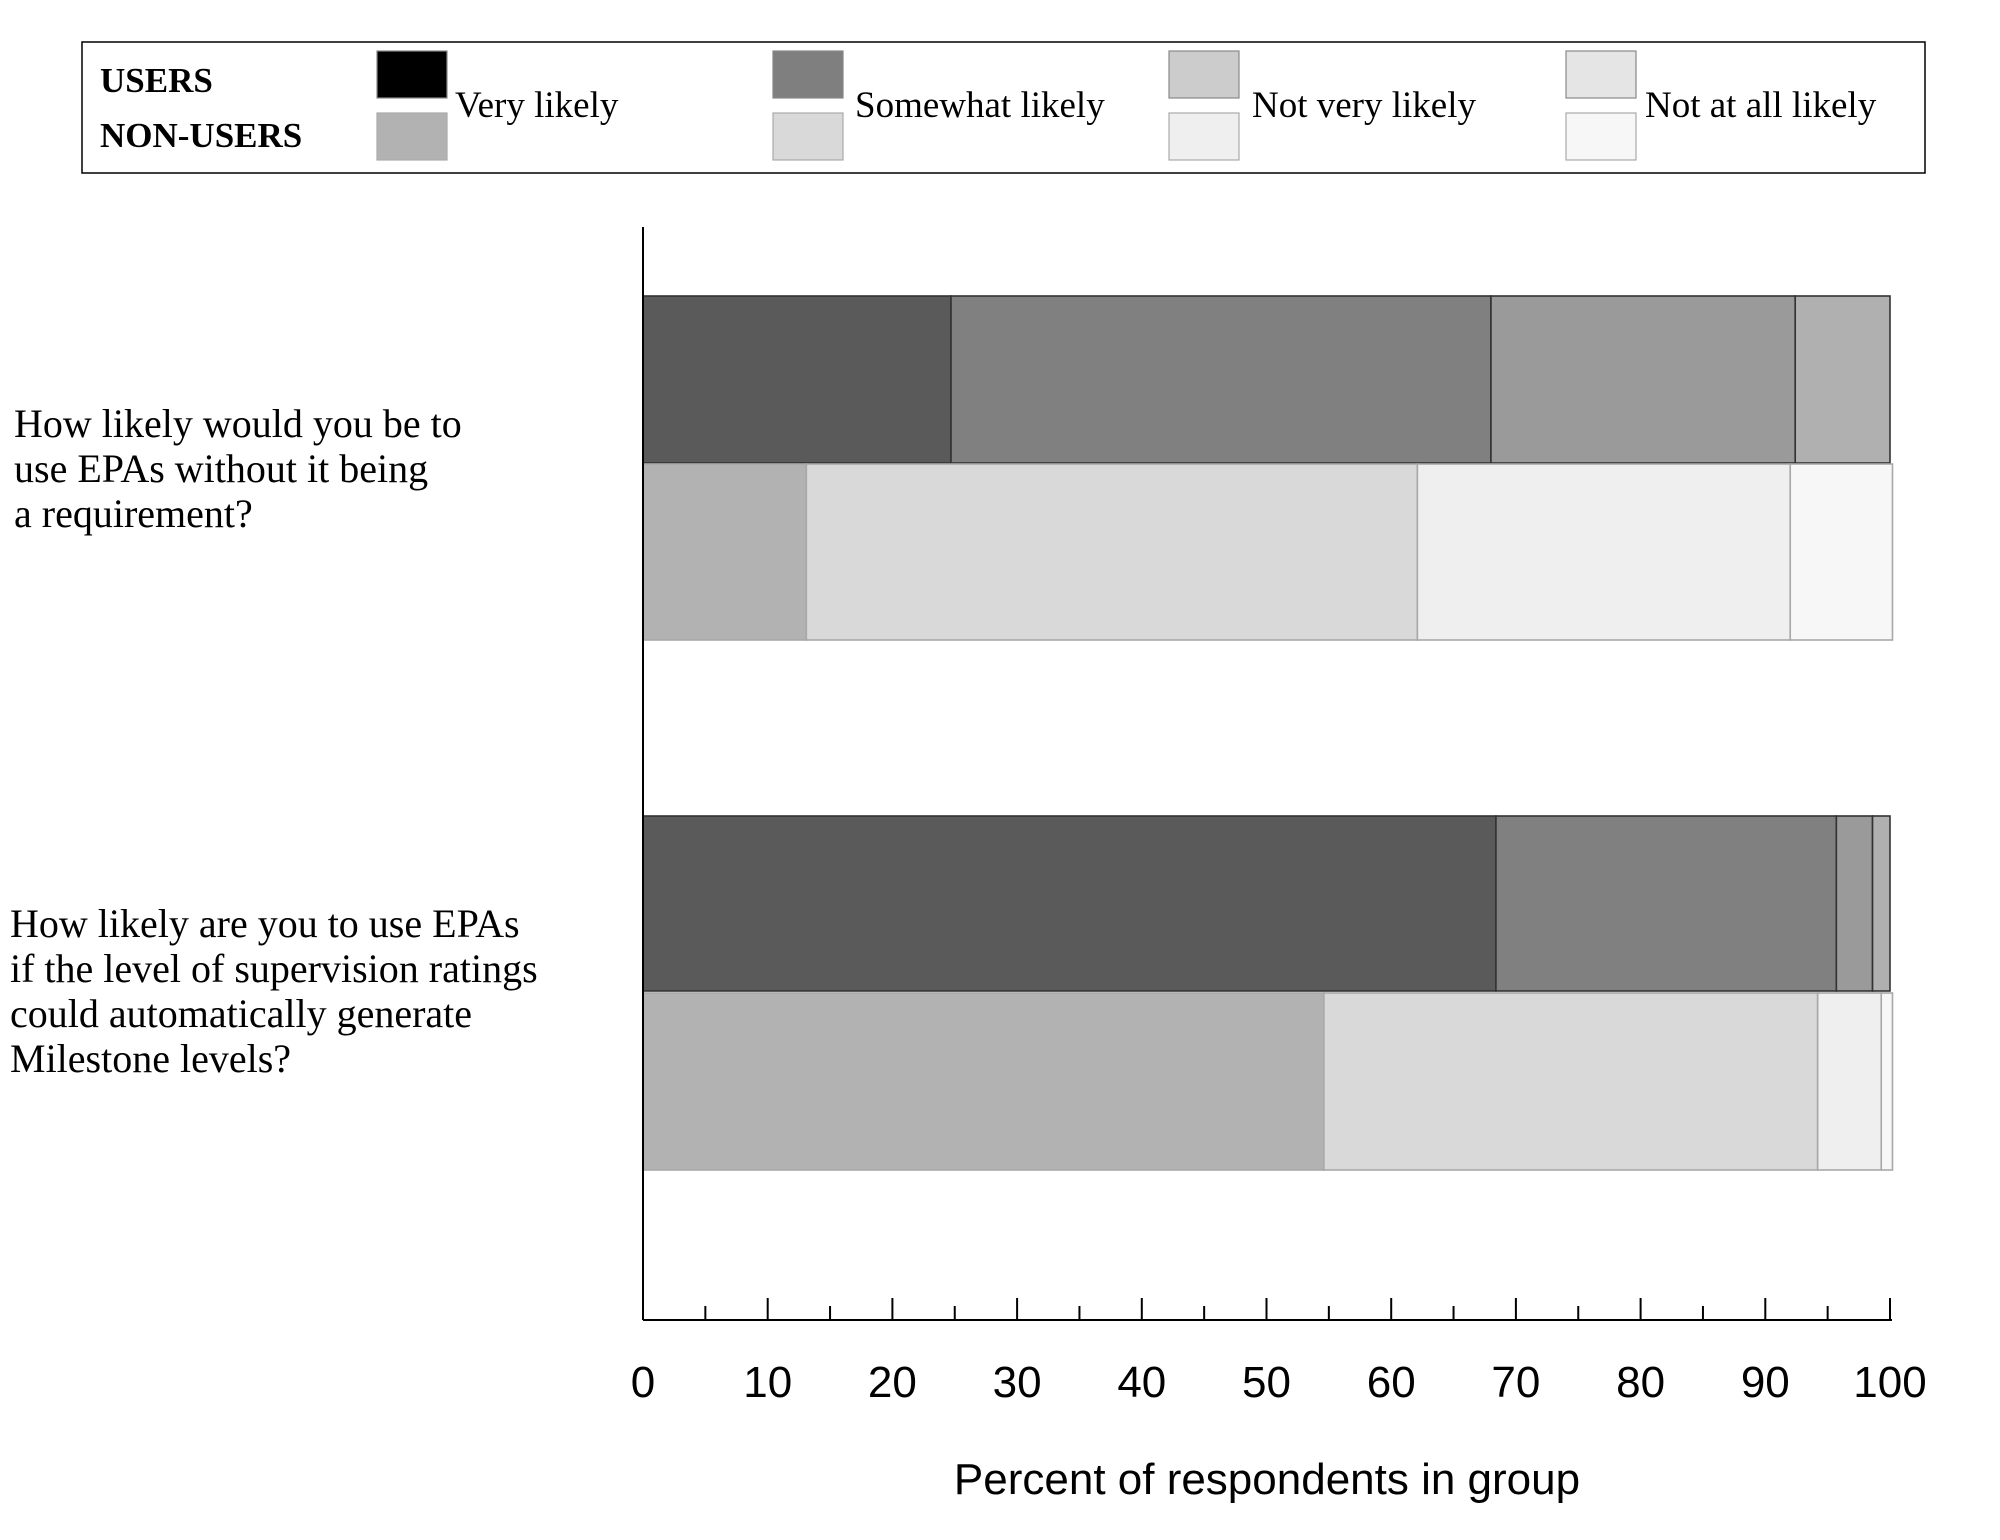 This screenshot has width=2000, height=1540. What do you see at coordinates (1391, 1382) in the screenshot?
I see `x-tick-label: 60` at bounding box center [1391, 1382].